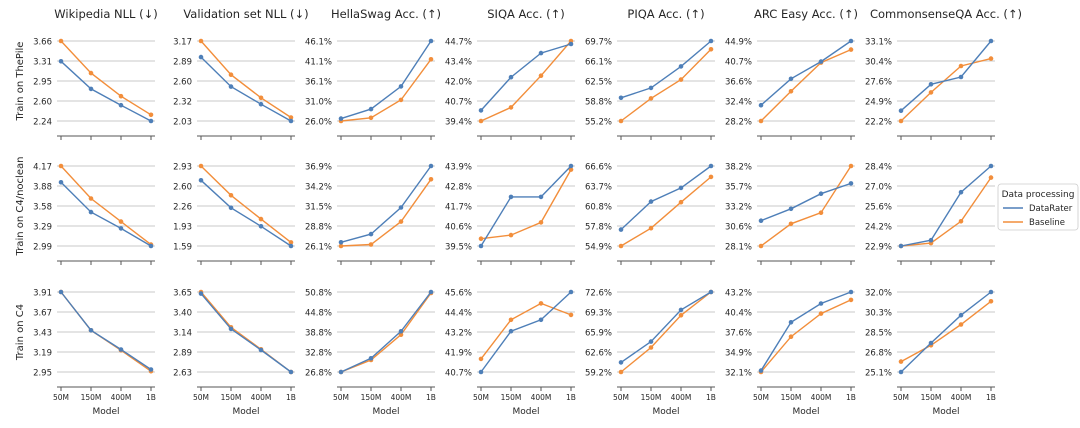 Image resolution: width=1080 pixels, height=428 pixels. I want to click on y-tick-label: 27.0%, so click(878, 188).